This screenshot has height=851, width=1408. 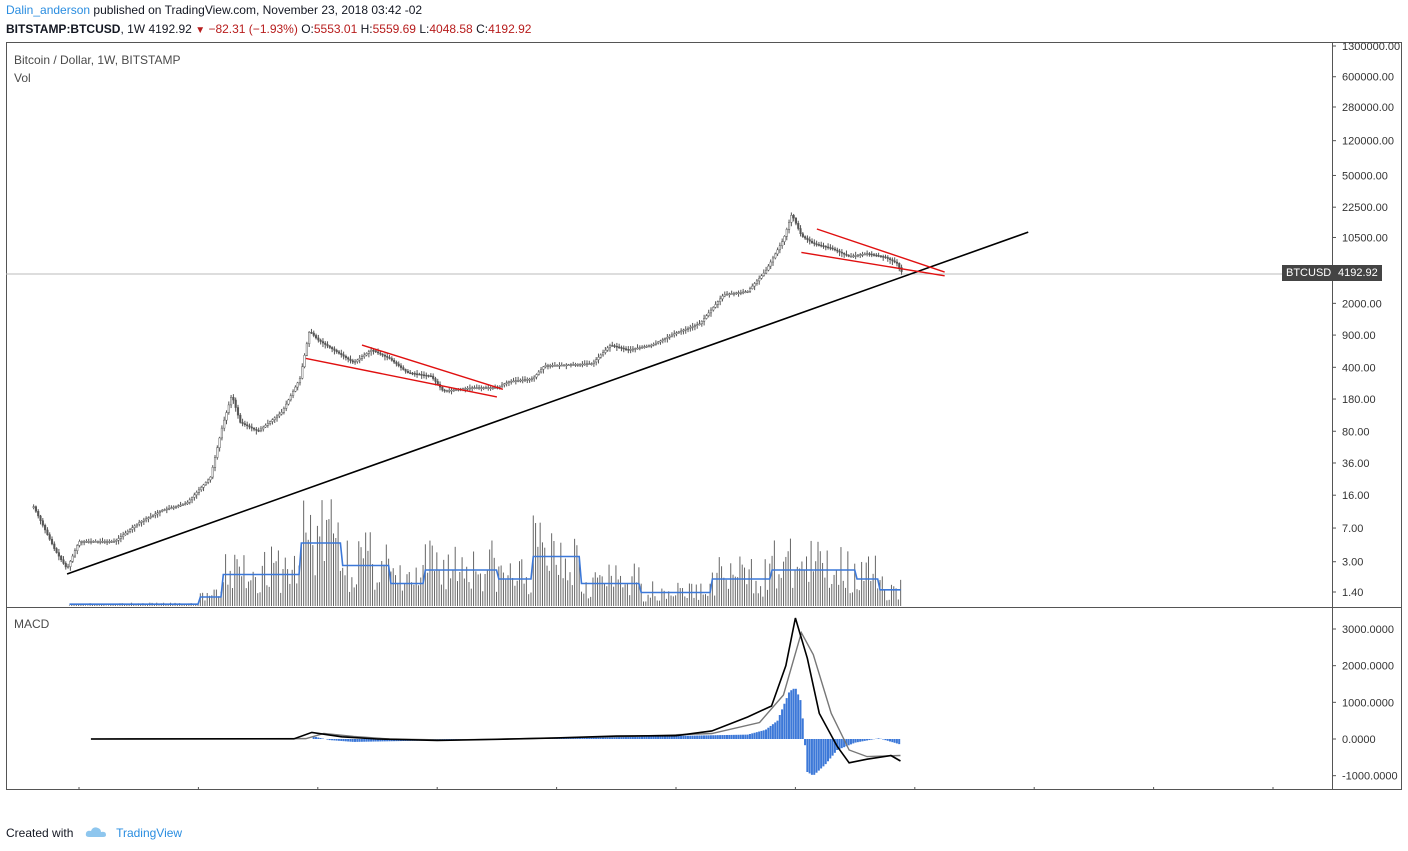 What do you see at coordinates (1368, 142) in the screenshot?
I see `price-tick-label: 120000.00` at bounding box center [1368, 142].